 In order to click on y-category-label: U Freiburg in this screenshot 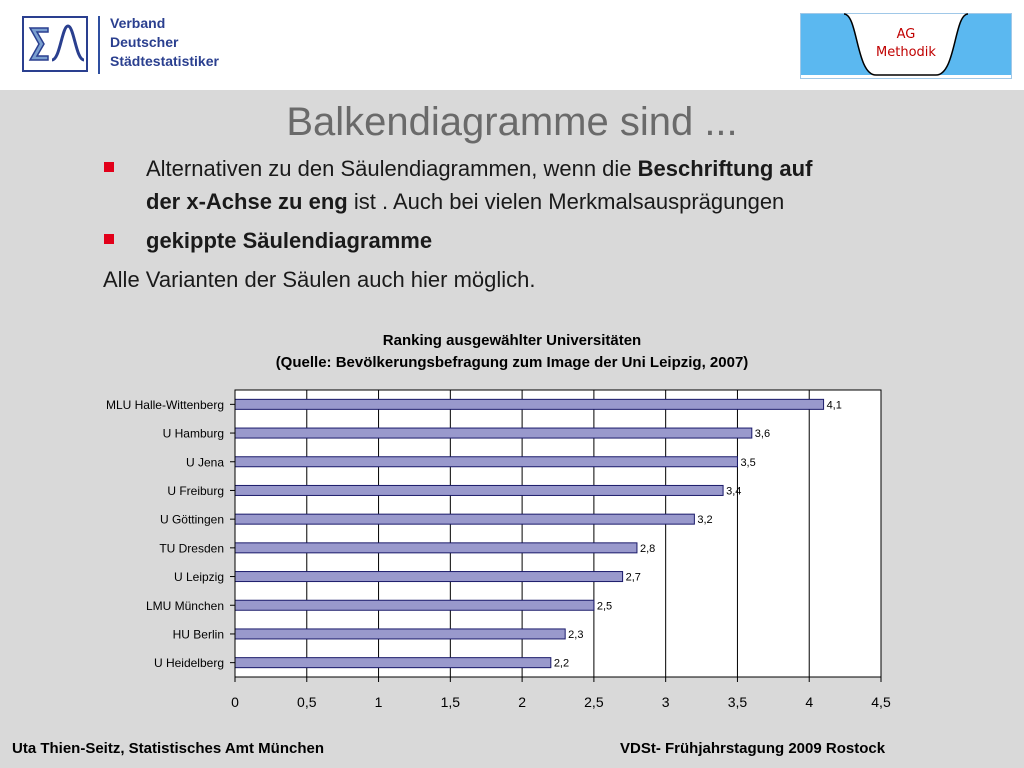, I will do `click(195, 491)`.